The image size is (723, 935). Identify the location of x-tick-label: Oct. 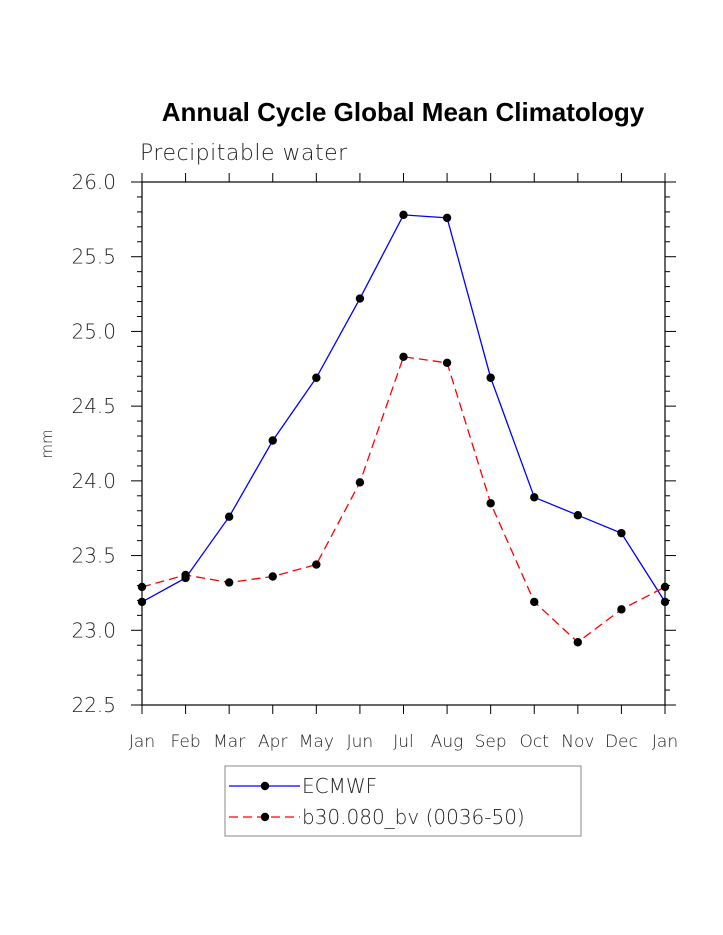
(534, 742).